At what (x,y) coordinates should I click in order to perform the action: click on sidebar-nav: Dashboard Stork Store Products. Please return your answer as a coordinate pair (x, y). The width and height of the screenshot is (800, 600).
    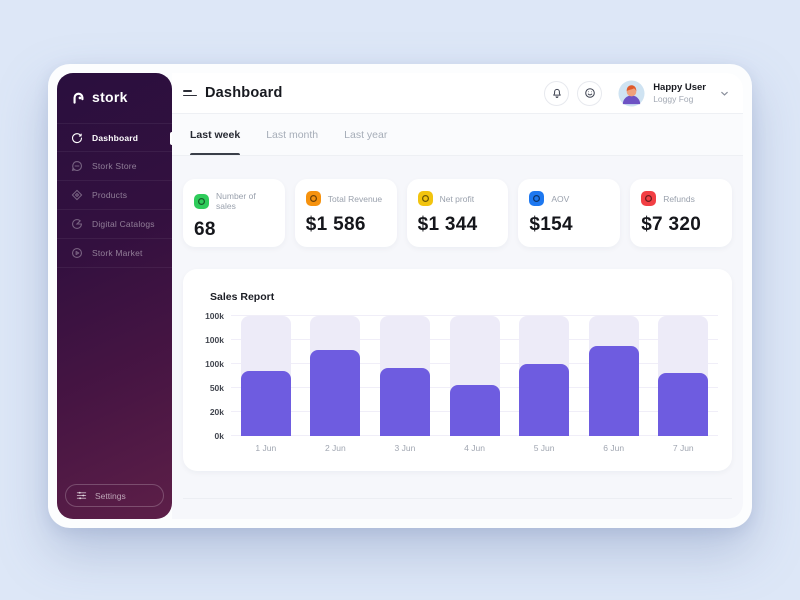
    Looking at the image, I should click on (114, 195).